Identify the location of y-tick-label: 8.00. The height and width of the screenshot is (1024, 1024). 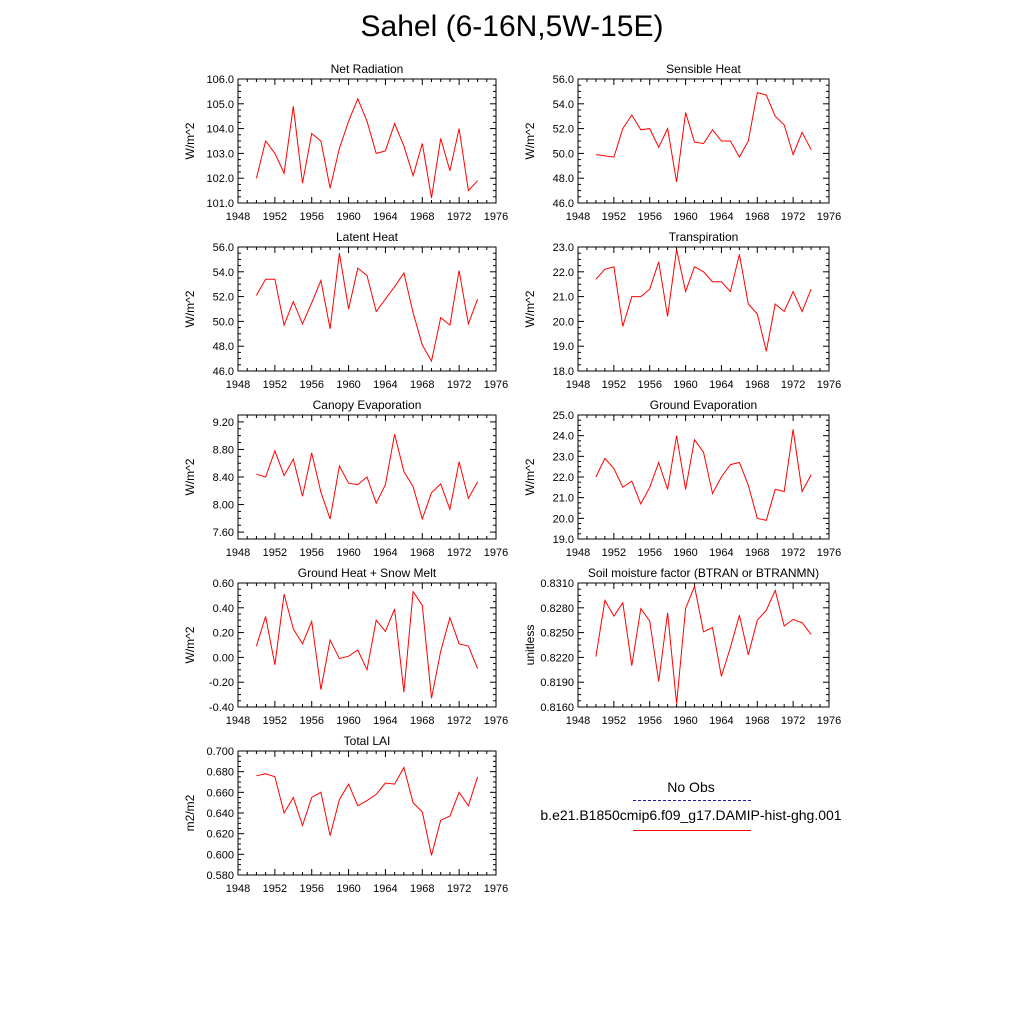
(223, 506).